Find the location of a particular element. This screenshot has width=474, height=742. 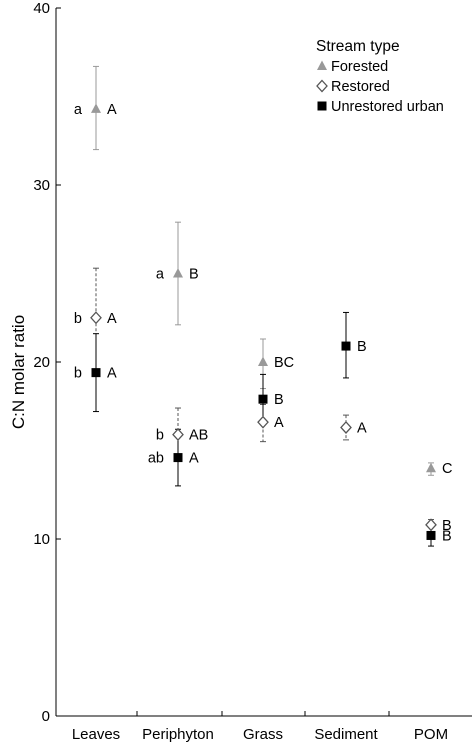

x-tick-label: Grass is located at coordinates (263, 734).